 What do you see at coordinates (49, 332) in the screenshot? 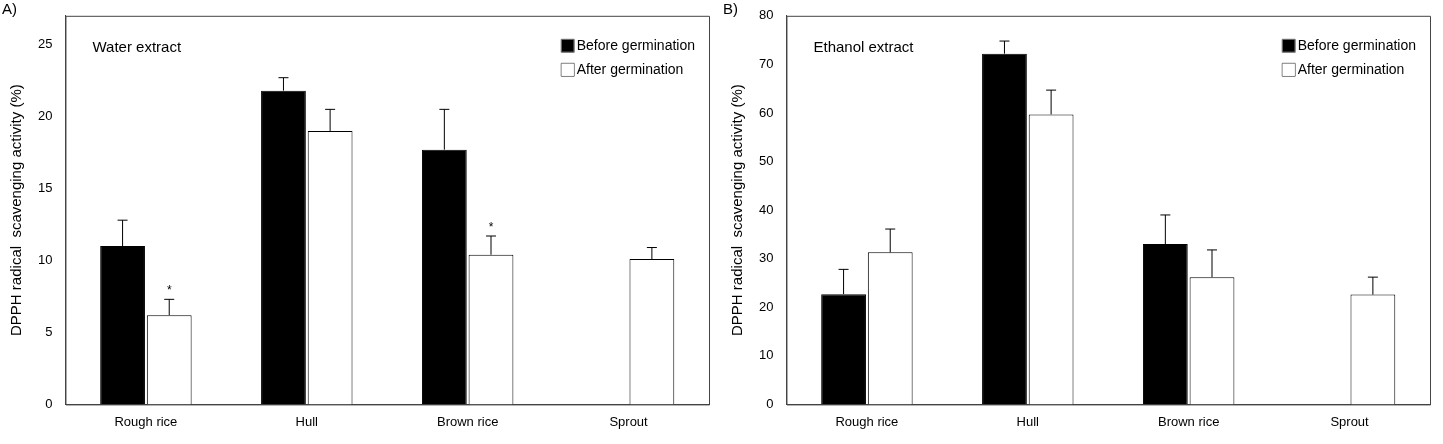
I see `y-tick-label: 5` at bounding box center [49, 332].